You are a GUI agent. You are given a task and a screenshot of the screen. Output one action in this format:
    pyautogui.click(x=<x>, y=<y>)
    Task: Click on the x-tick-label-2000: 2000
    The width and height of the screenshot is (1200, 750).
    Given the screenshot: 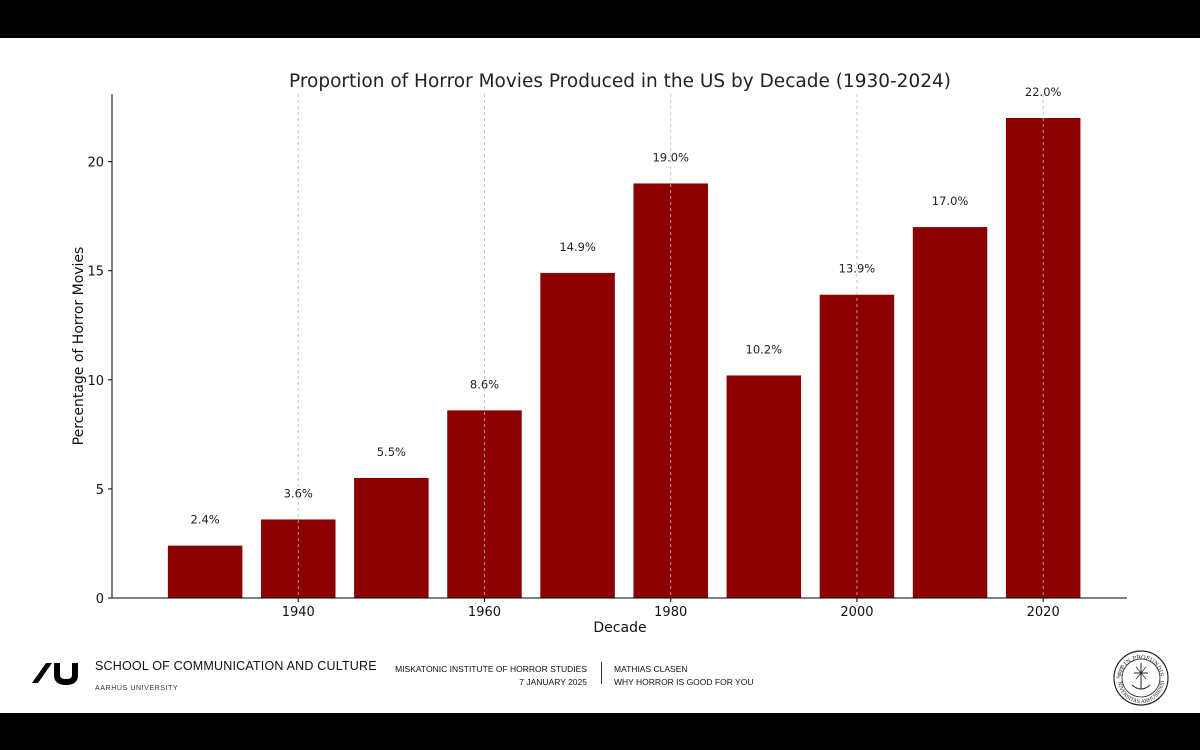 What is the action you would take?
    pyautogui.click(x=856, y=612)
    